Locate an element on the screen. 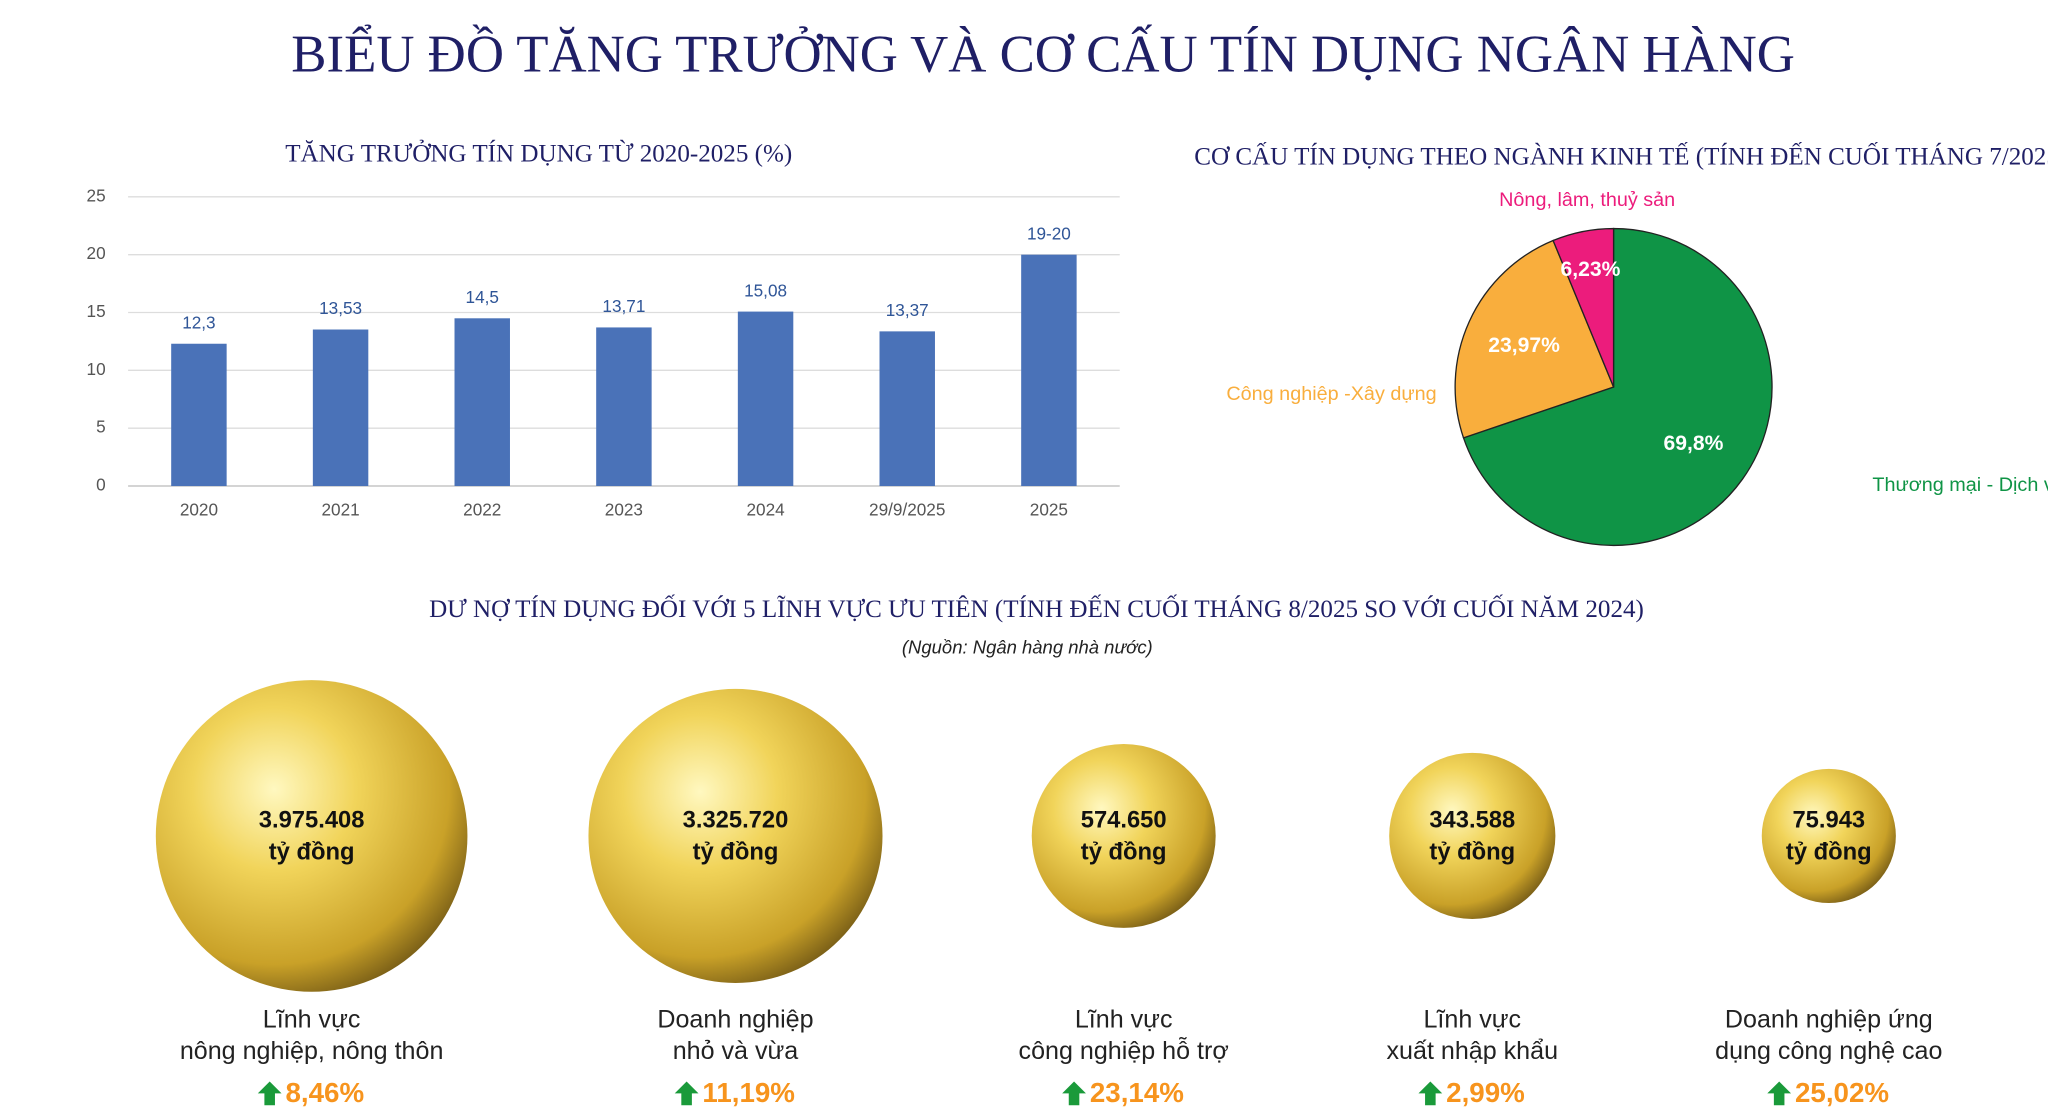 The image size is (2048, 1112). growth-label: 11,19% is located at coordinates (748, 1092).